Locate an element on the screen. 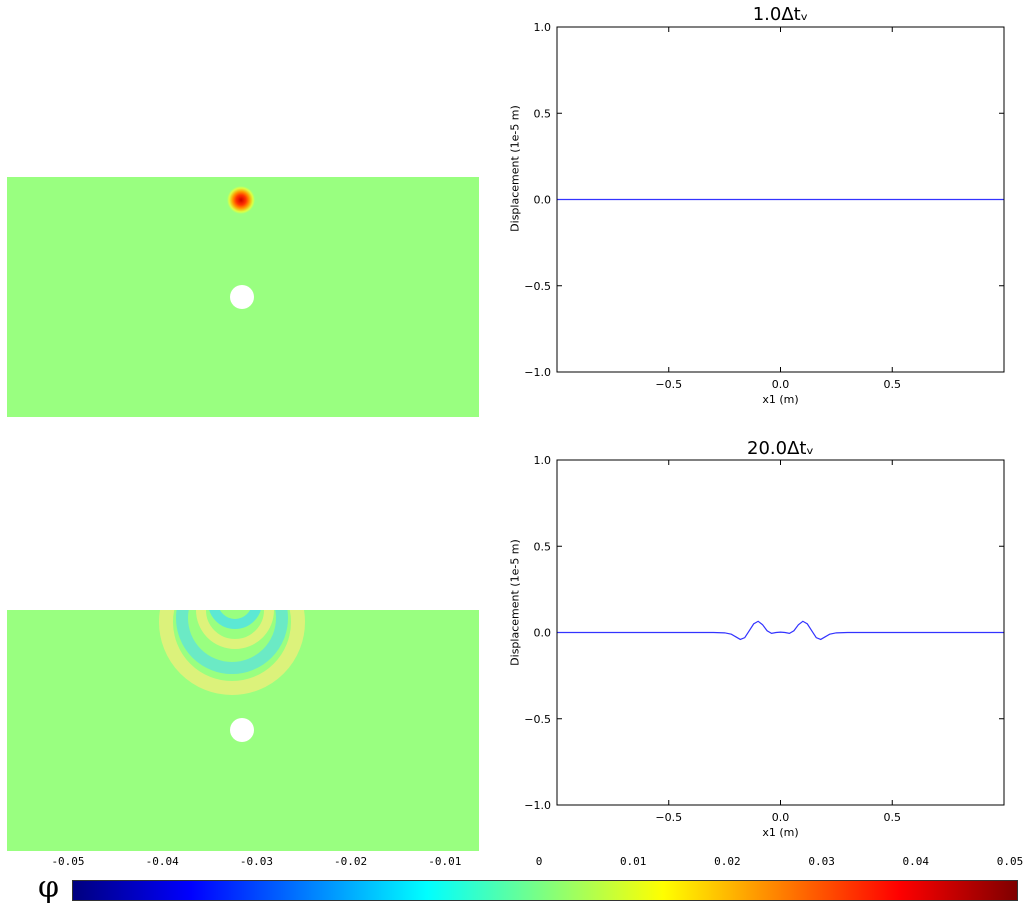  chart-1-title: 1.0Δtᵥ is located at coordinates (780, 14).